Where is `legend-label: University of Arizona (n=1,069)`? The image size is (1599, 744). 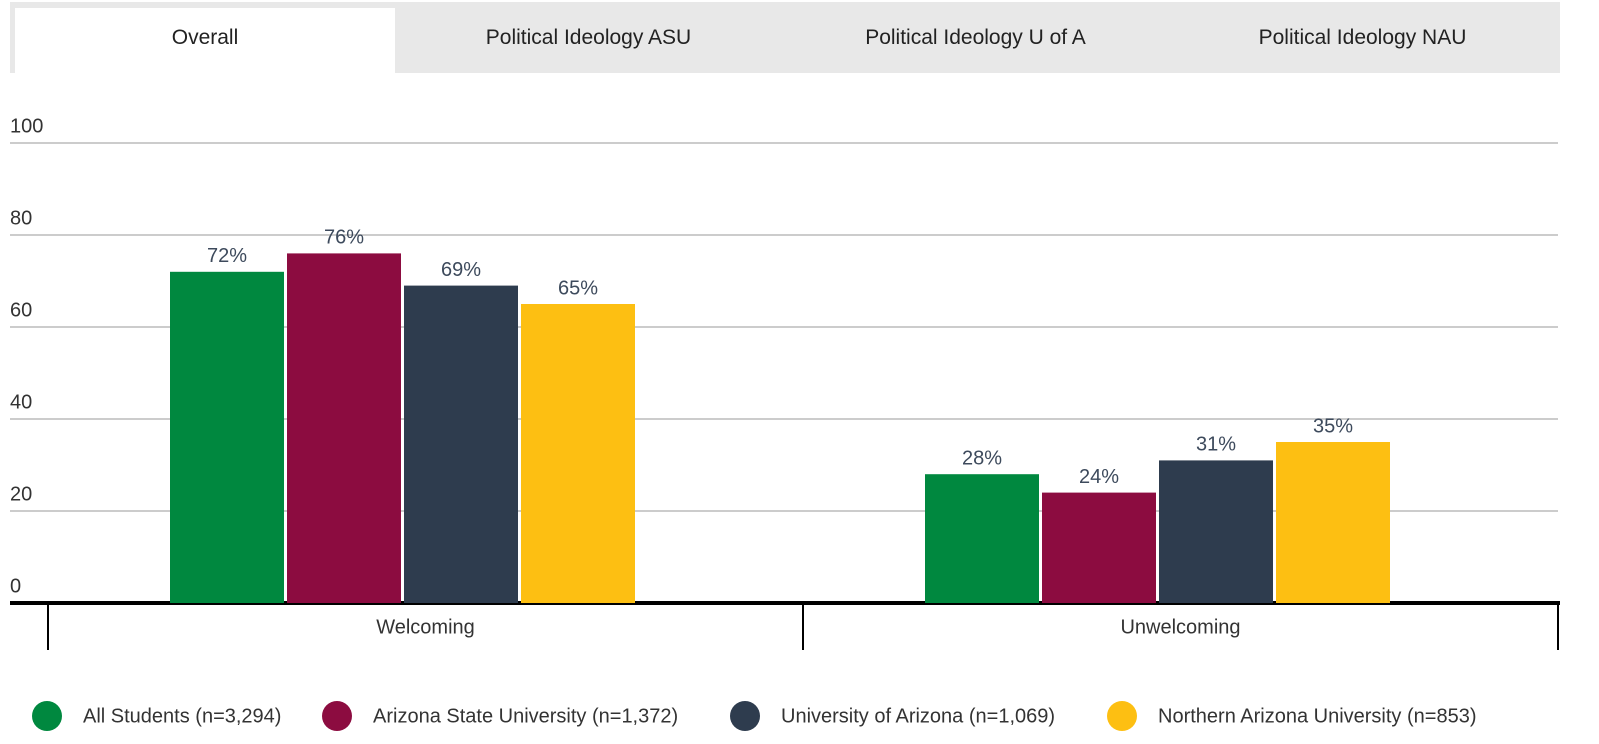 legend-label: University of Arizona (n=1,069) is located at coordinates (918, 716).